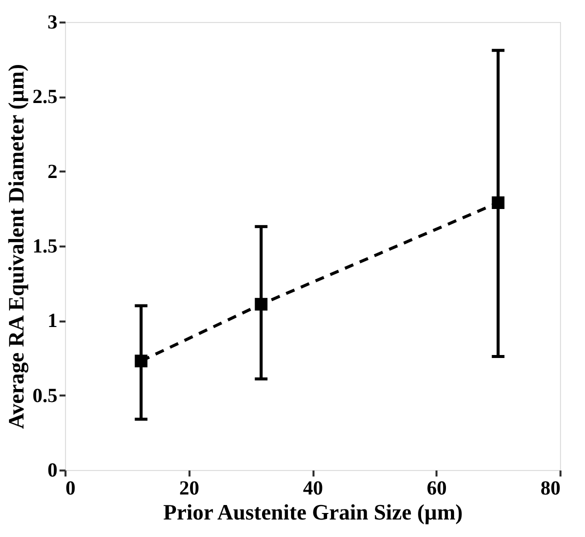 This screenshot has height=537, width=585. Describe the element at coordinates (53, 171) in the screenshot. I see `y-tick-label: 2` at that location.